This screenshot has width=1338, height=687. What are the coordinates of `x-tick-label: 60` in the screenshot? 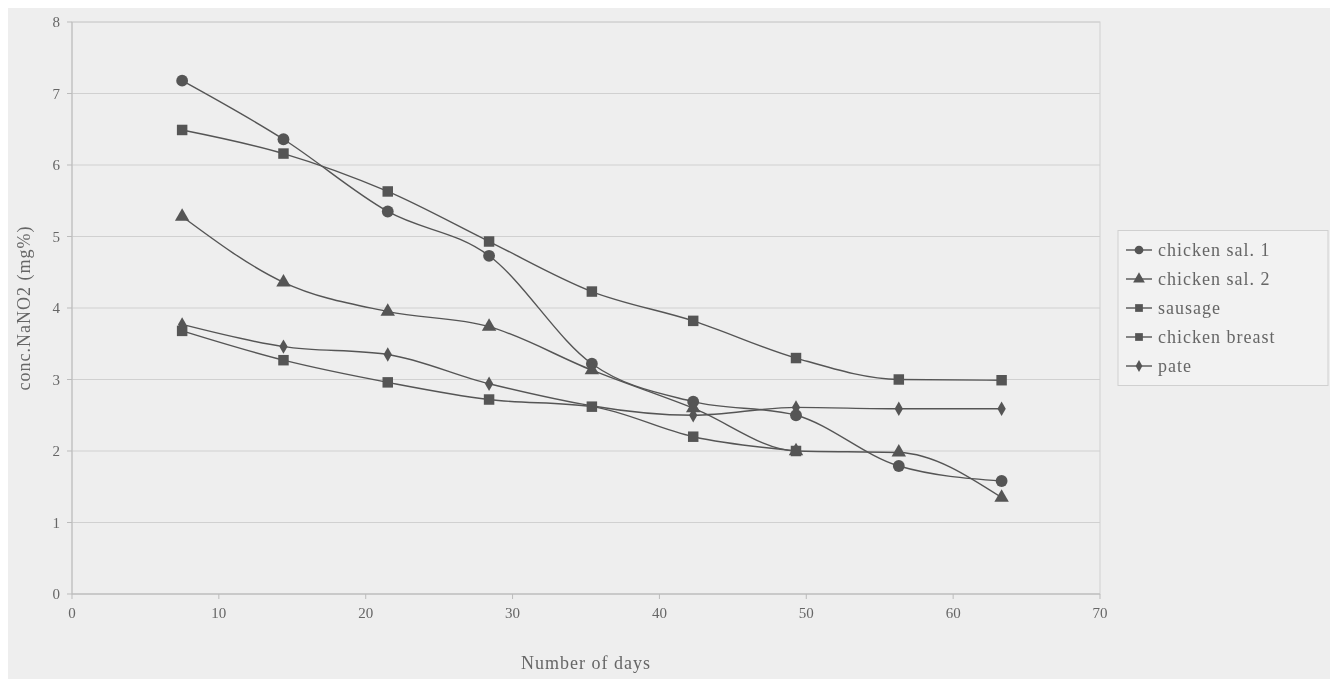 It's located at (953, 613).